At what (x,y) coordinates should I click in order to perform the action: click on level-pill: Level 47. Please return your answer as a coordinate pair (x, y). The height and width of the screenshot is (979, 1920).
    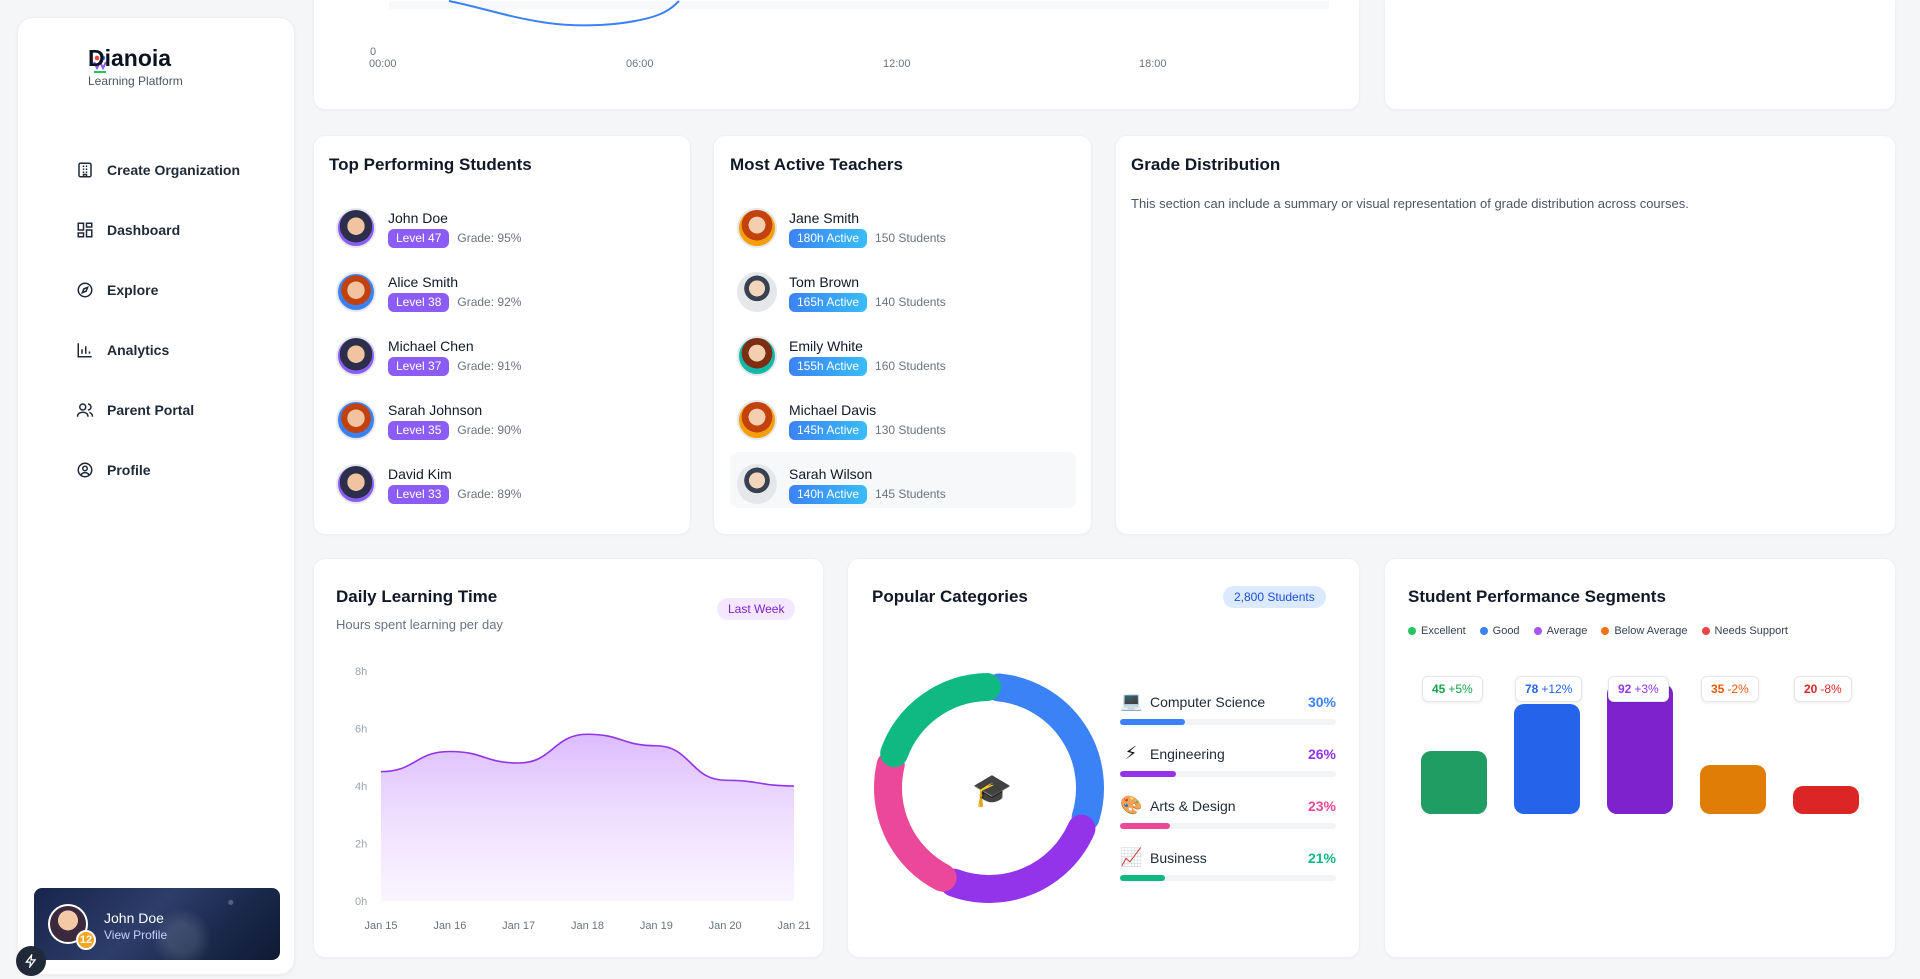
    Looking at the image, I should click on (419, 238).